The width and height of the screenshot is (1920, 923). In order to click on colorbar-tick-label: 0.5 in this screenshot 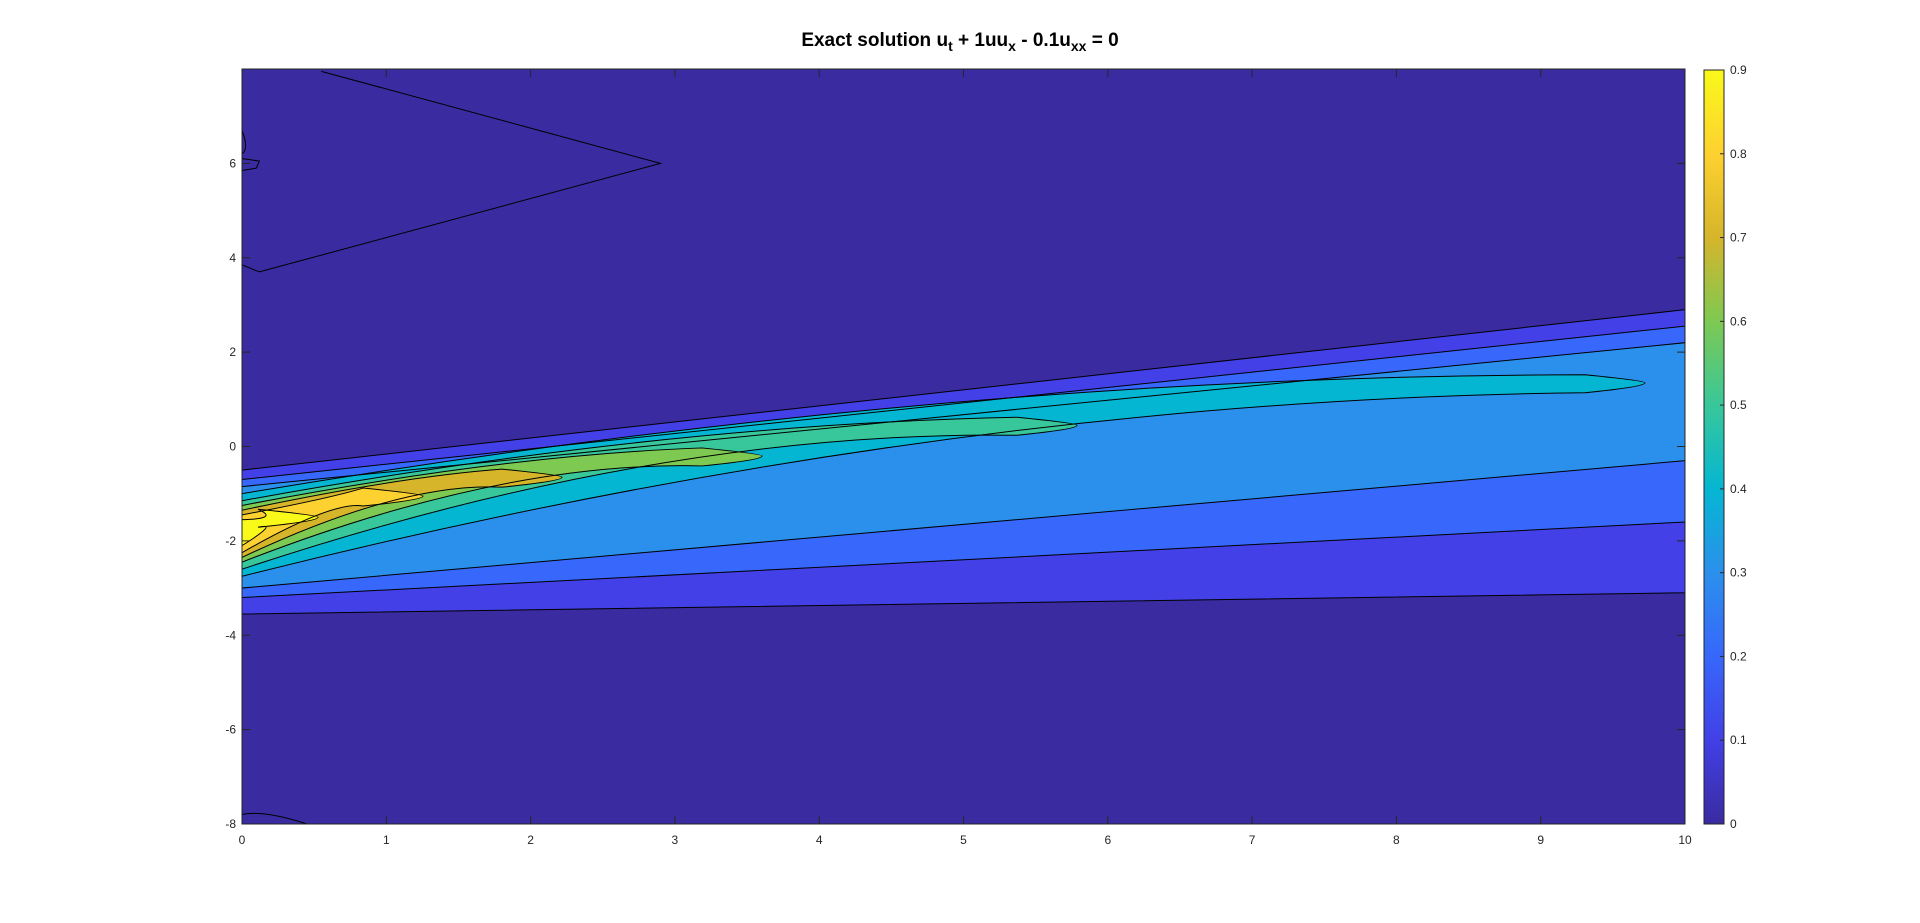, I will do `click(1738, 405)`.